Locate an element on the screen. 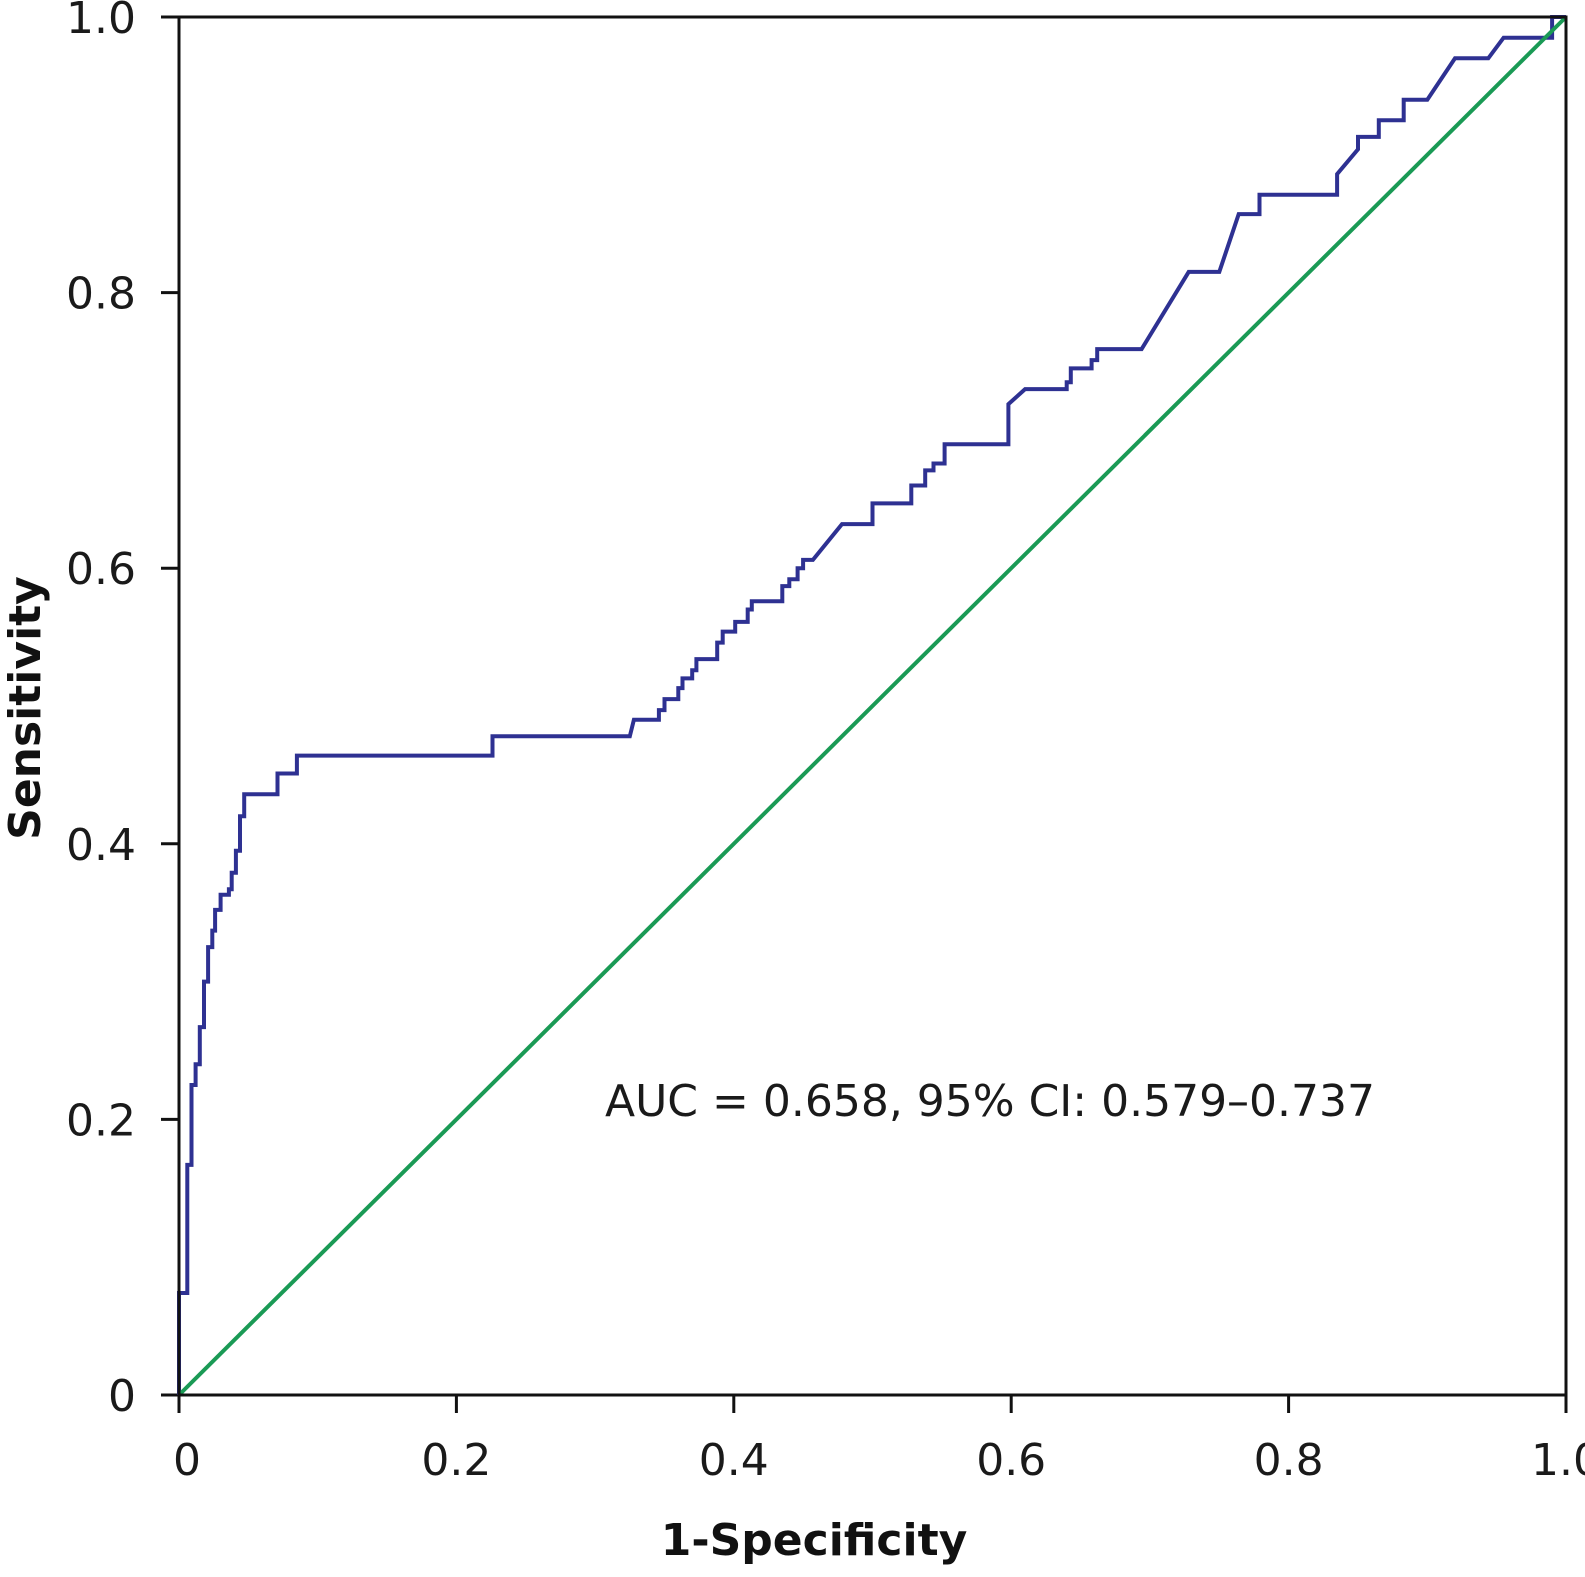  y-tick-label: 1.0 is located at coordinates (101, 22).